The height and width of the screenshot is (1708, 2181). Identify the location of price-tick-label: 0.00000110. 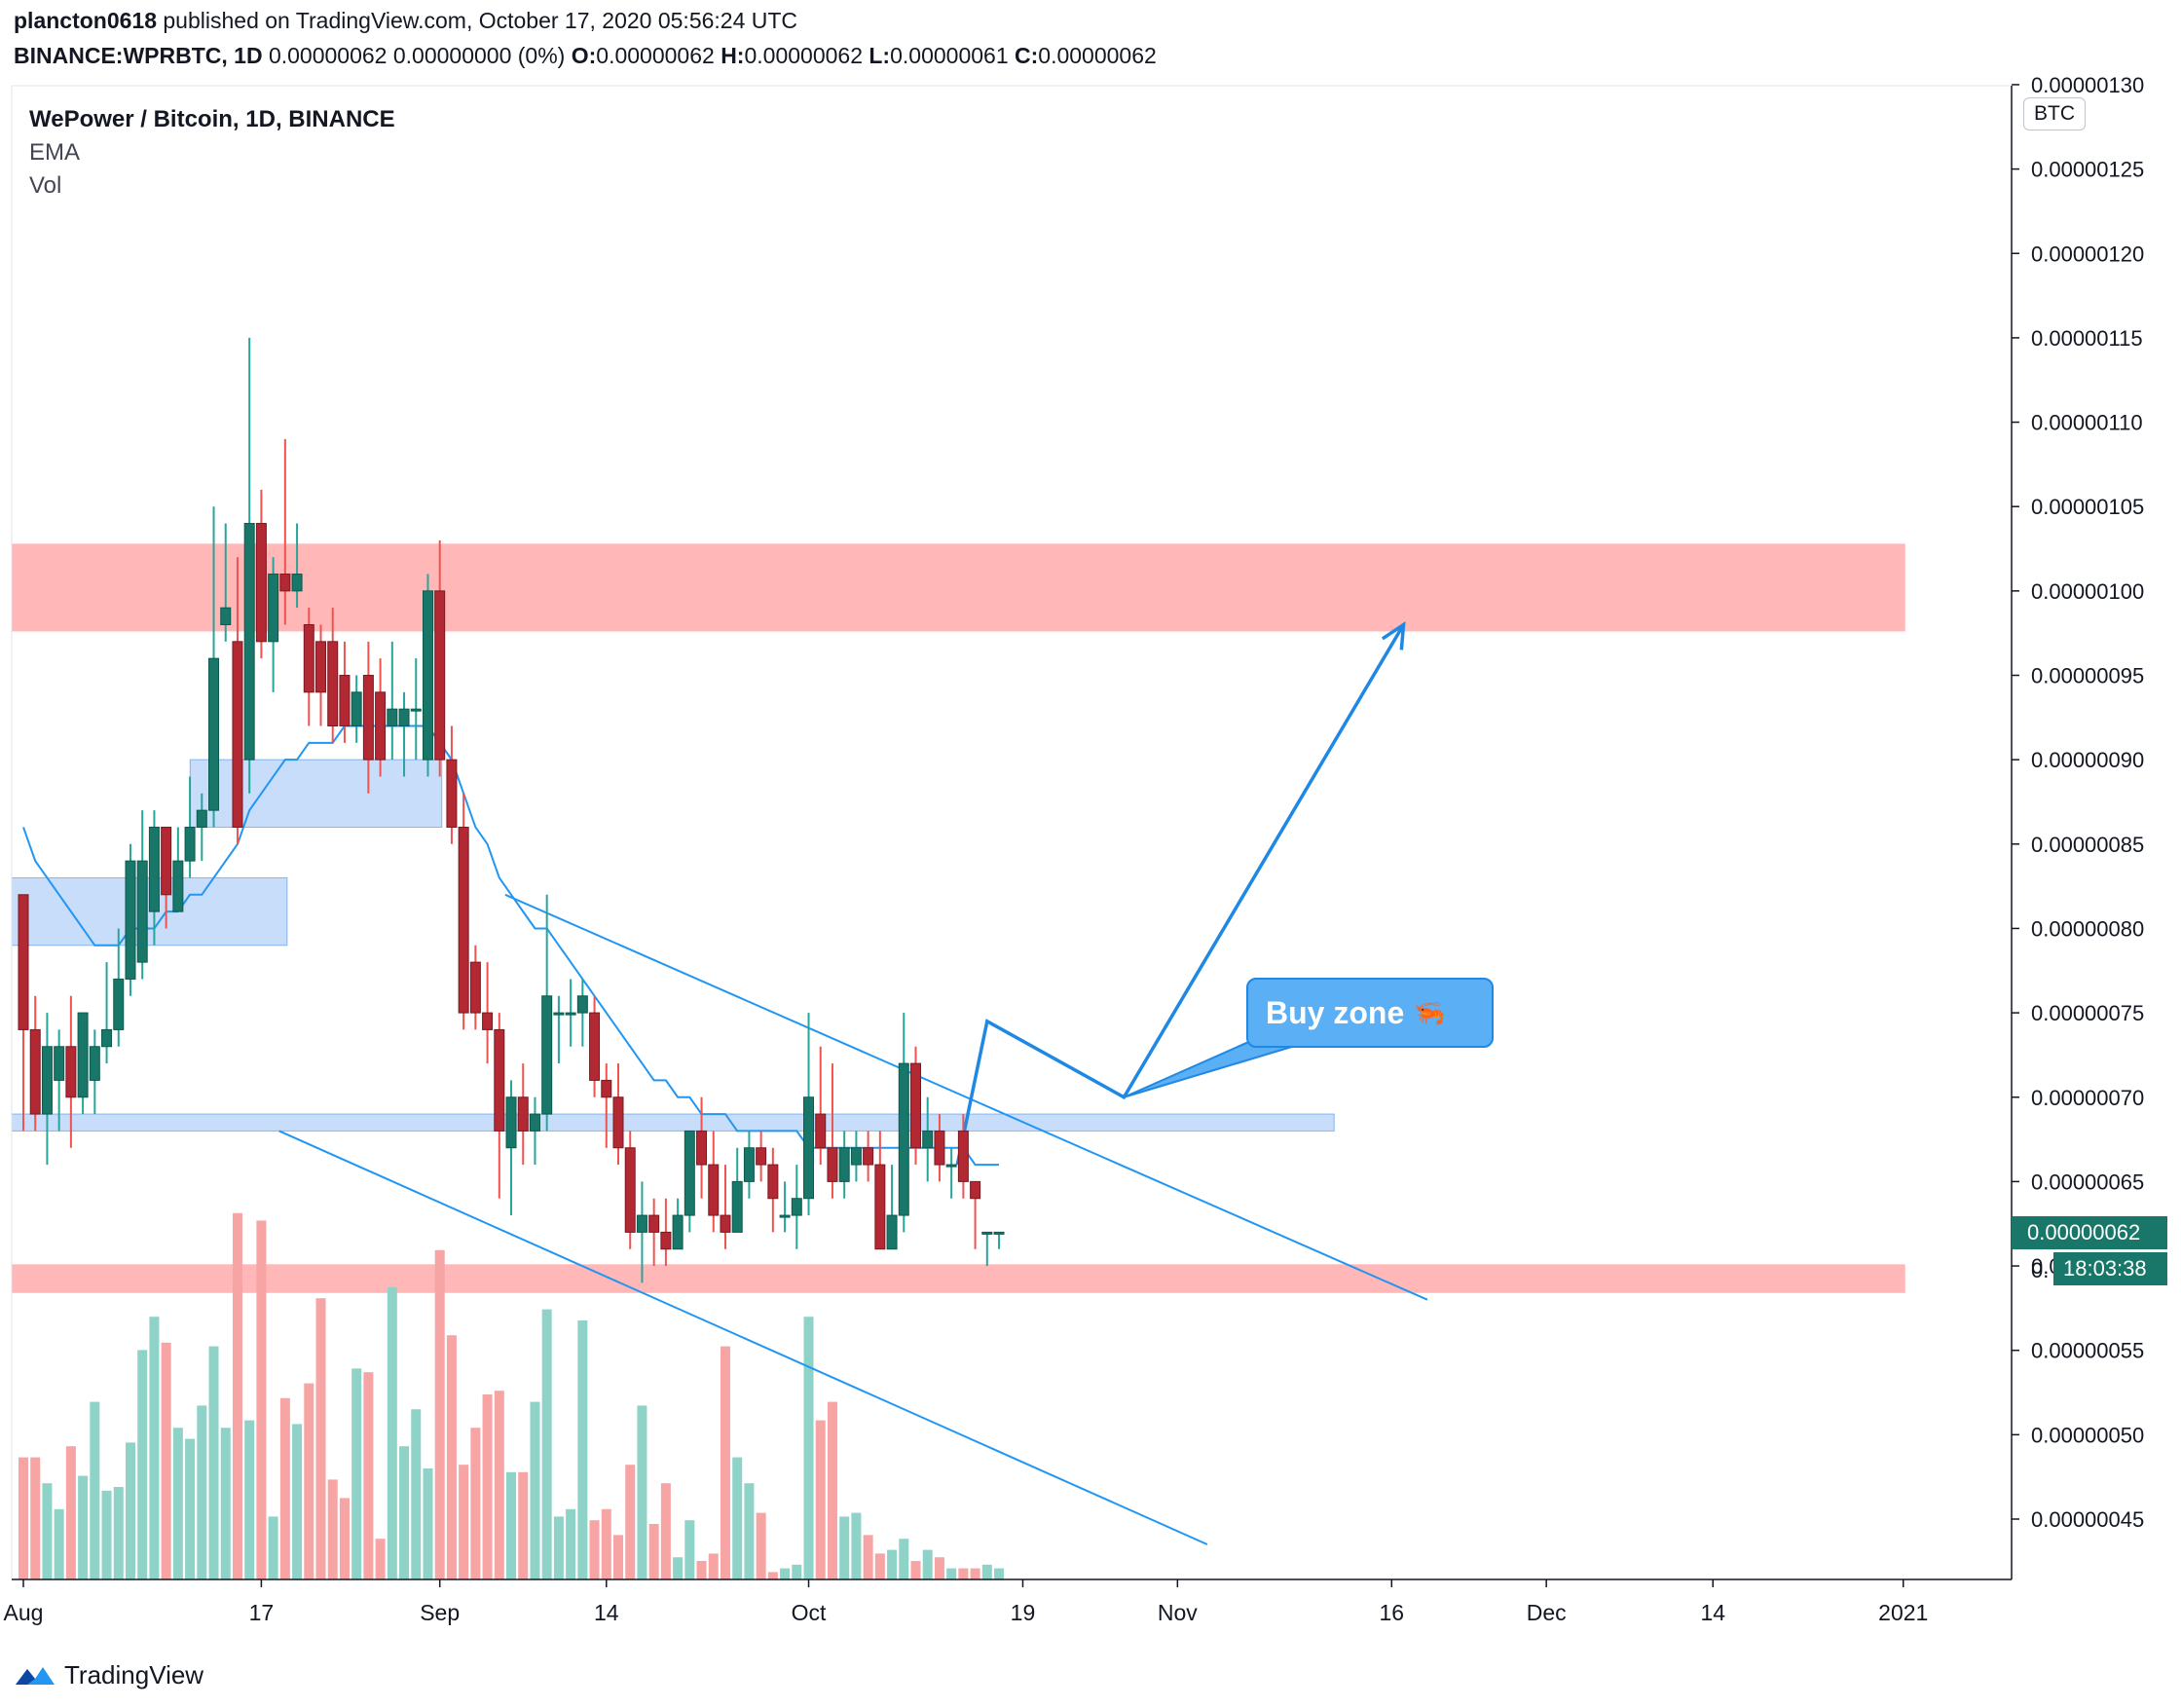
(2087, 423).